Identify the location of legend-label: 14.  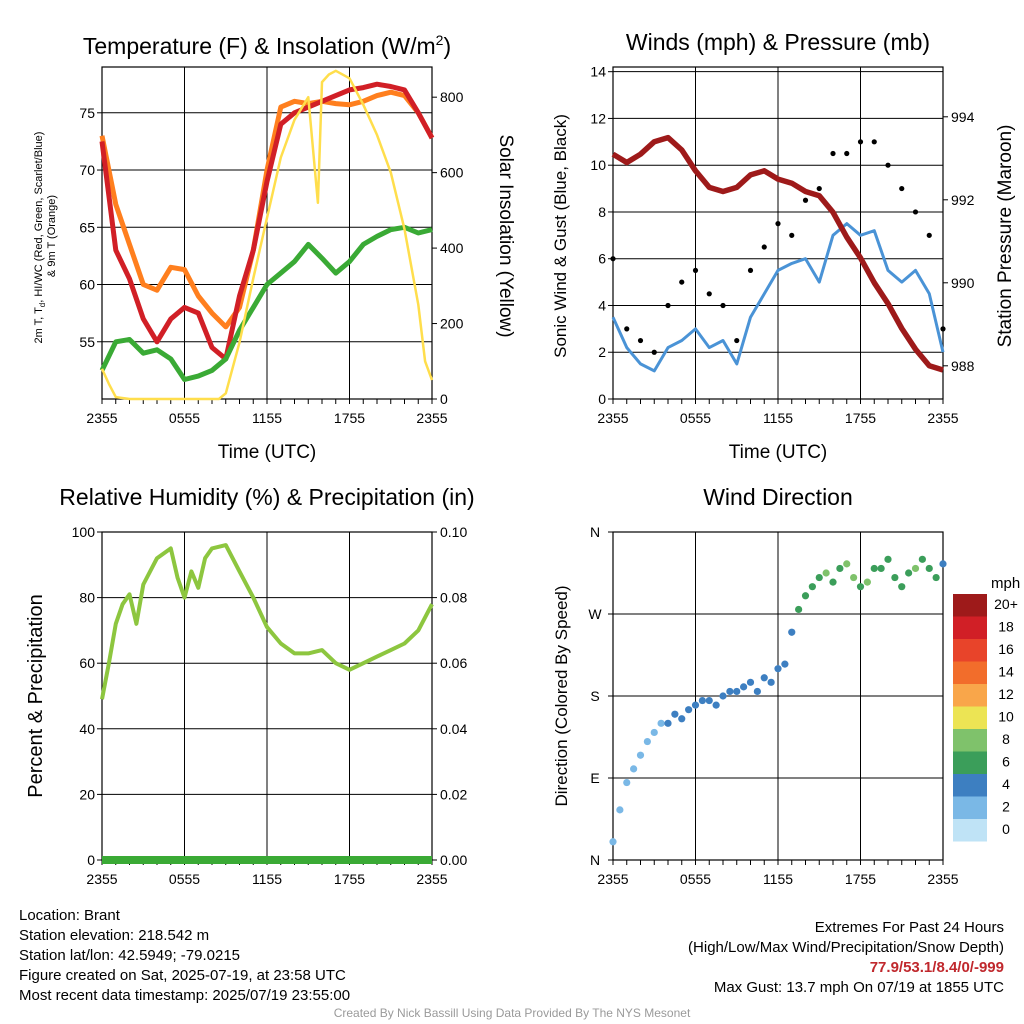
(1006, 672).